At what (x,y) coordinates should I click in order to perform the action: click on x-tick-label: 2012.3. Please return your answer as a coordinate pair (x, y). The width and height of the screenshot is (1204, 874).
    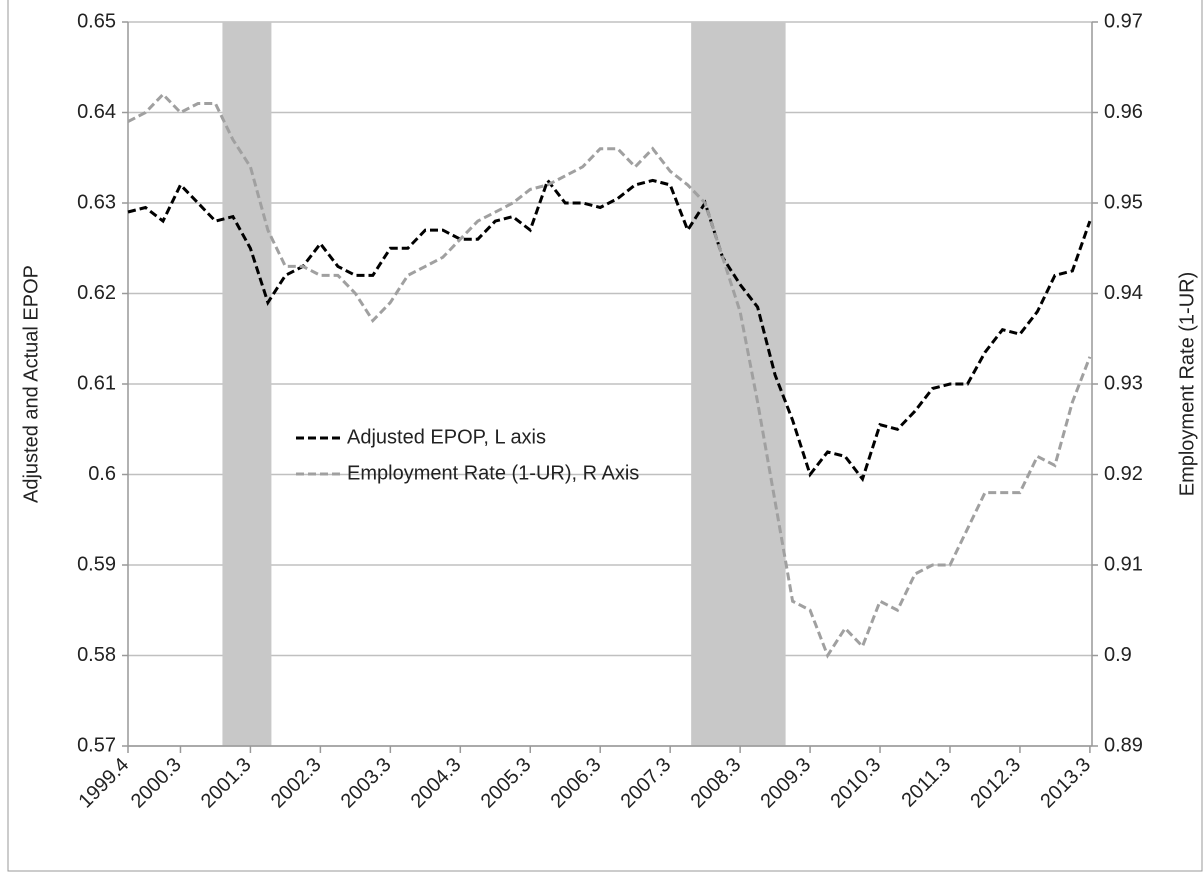
    Looking at the image, I should click on (995, 783).